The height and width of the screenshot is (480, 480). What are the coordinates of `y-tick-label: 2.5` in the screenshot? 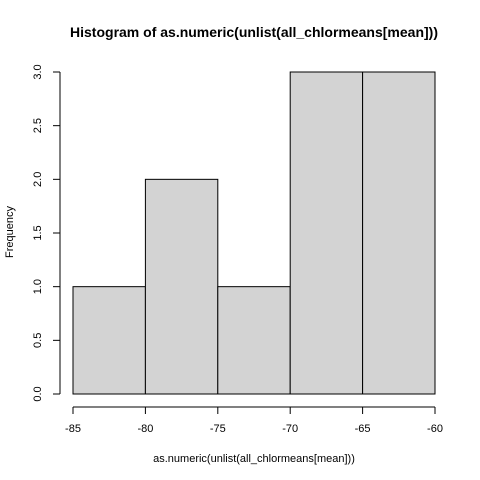 It's located at (38, 125).